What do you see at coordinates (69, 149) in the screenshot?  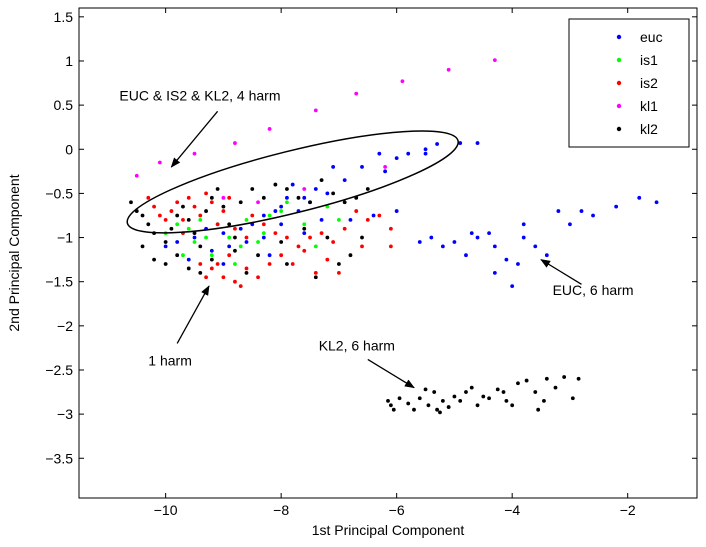 I see `y-tick-label: 0` at bounding box center [69, 149].